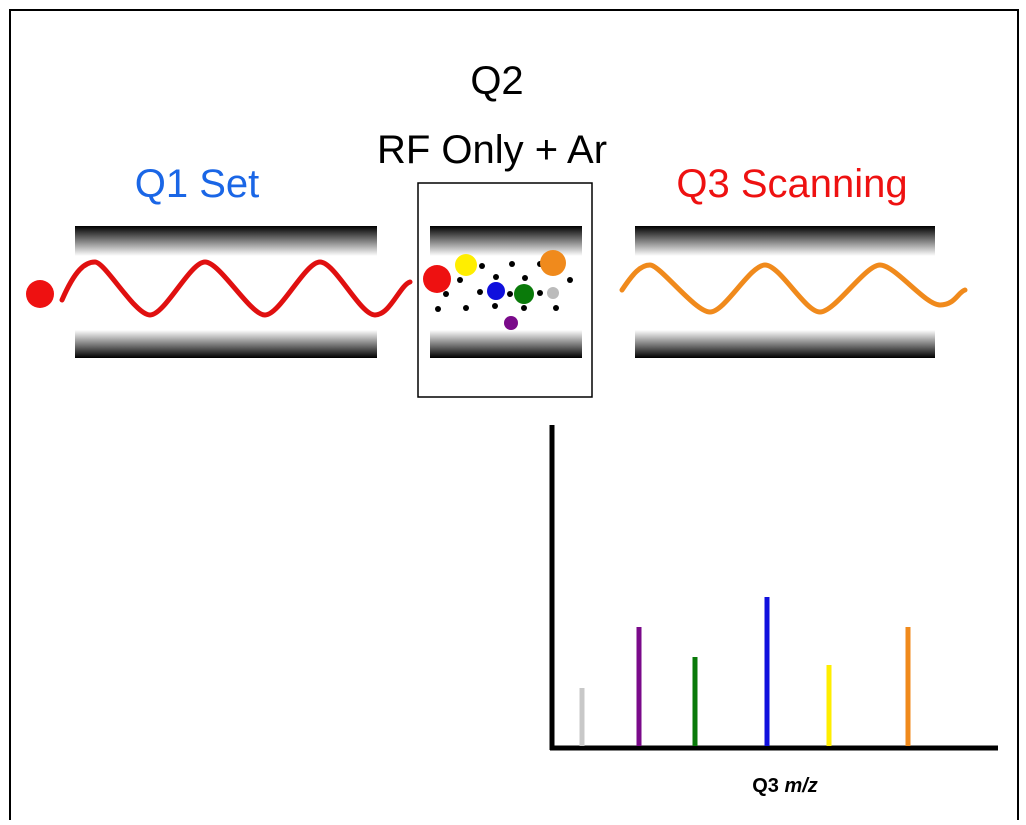  What do you see at coordinates (793, 288) in the screenshot?
I see `ion-path-q3` at bounding box center [793, 288].